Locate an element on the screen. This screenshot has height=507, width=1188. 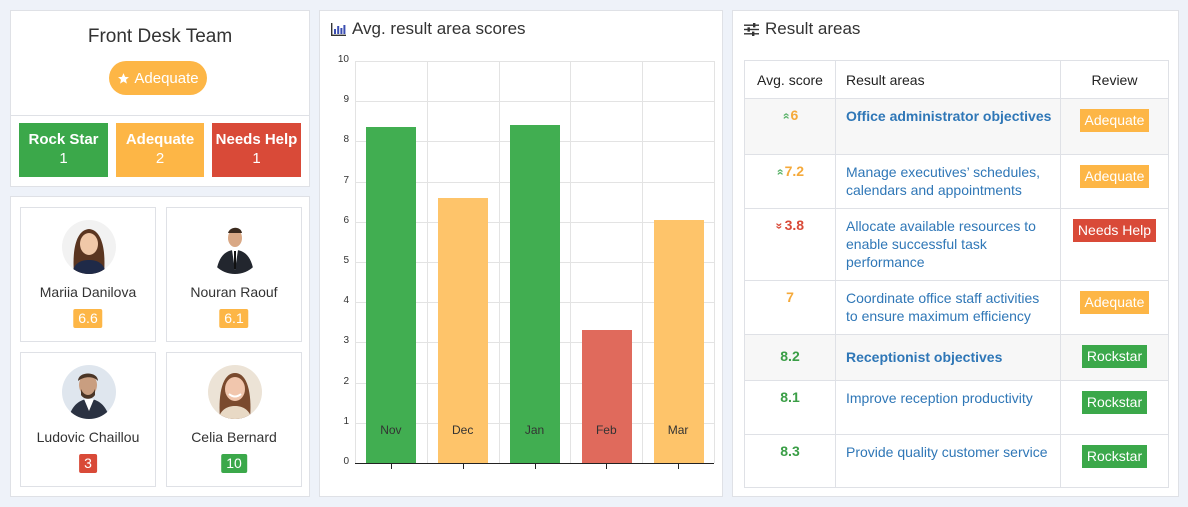
adequate-count-box: Adequate 2 is located at coordinates (160, 150).